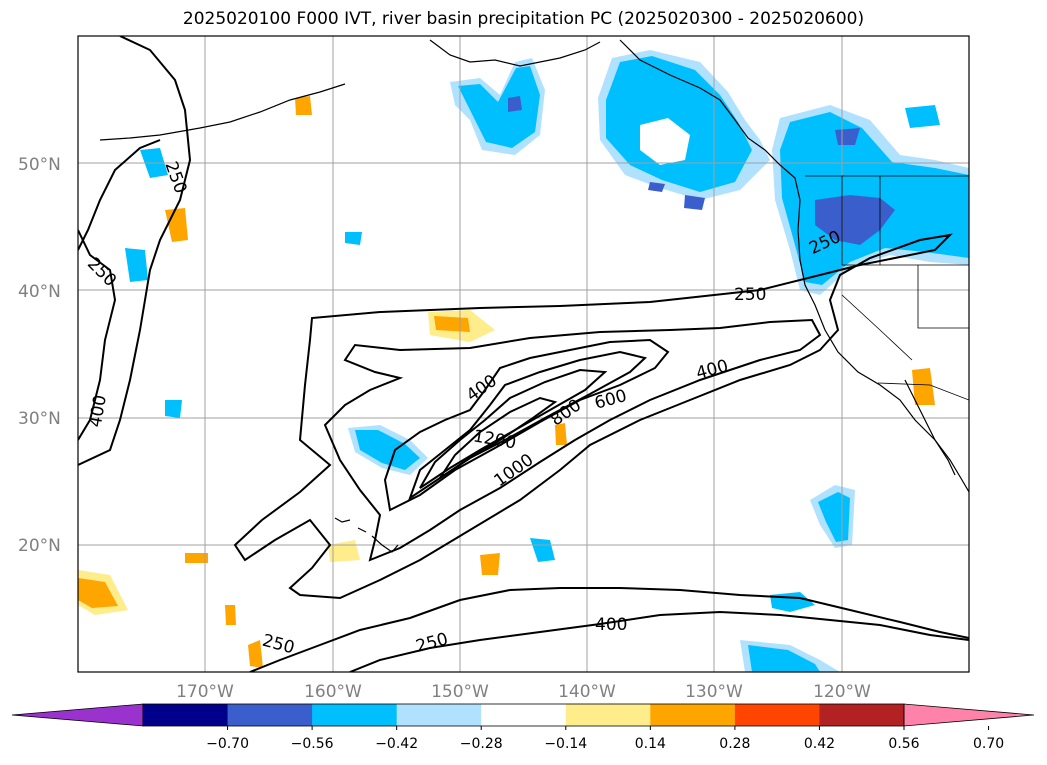 The image size is (1047, 765). What do you see at coordinates (515, 53) in the screenshot?
I see `coastline-alaska` at bounding box center [515, 53].